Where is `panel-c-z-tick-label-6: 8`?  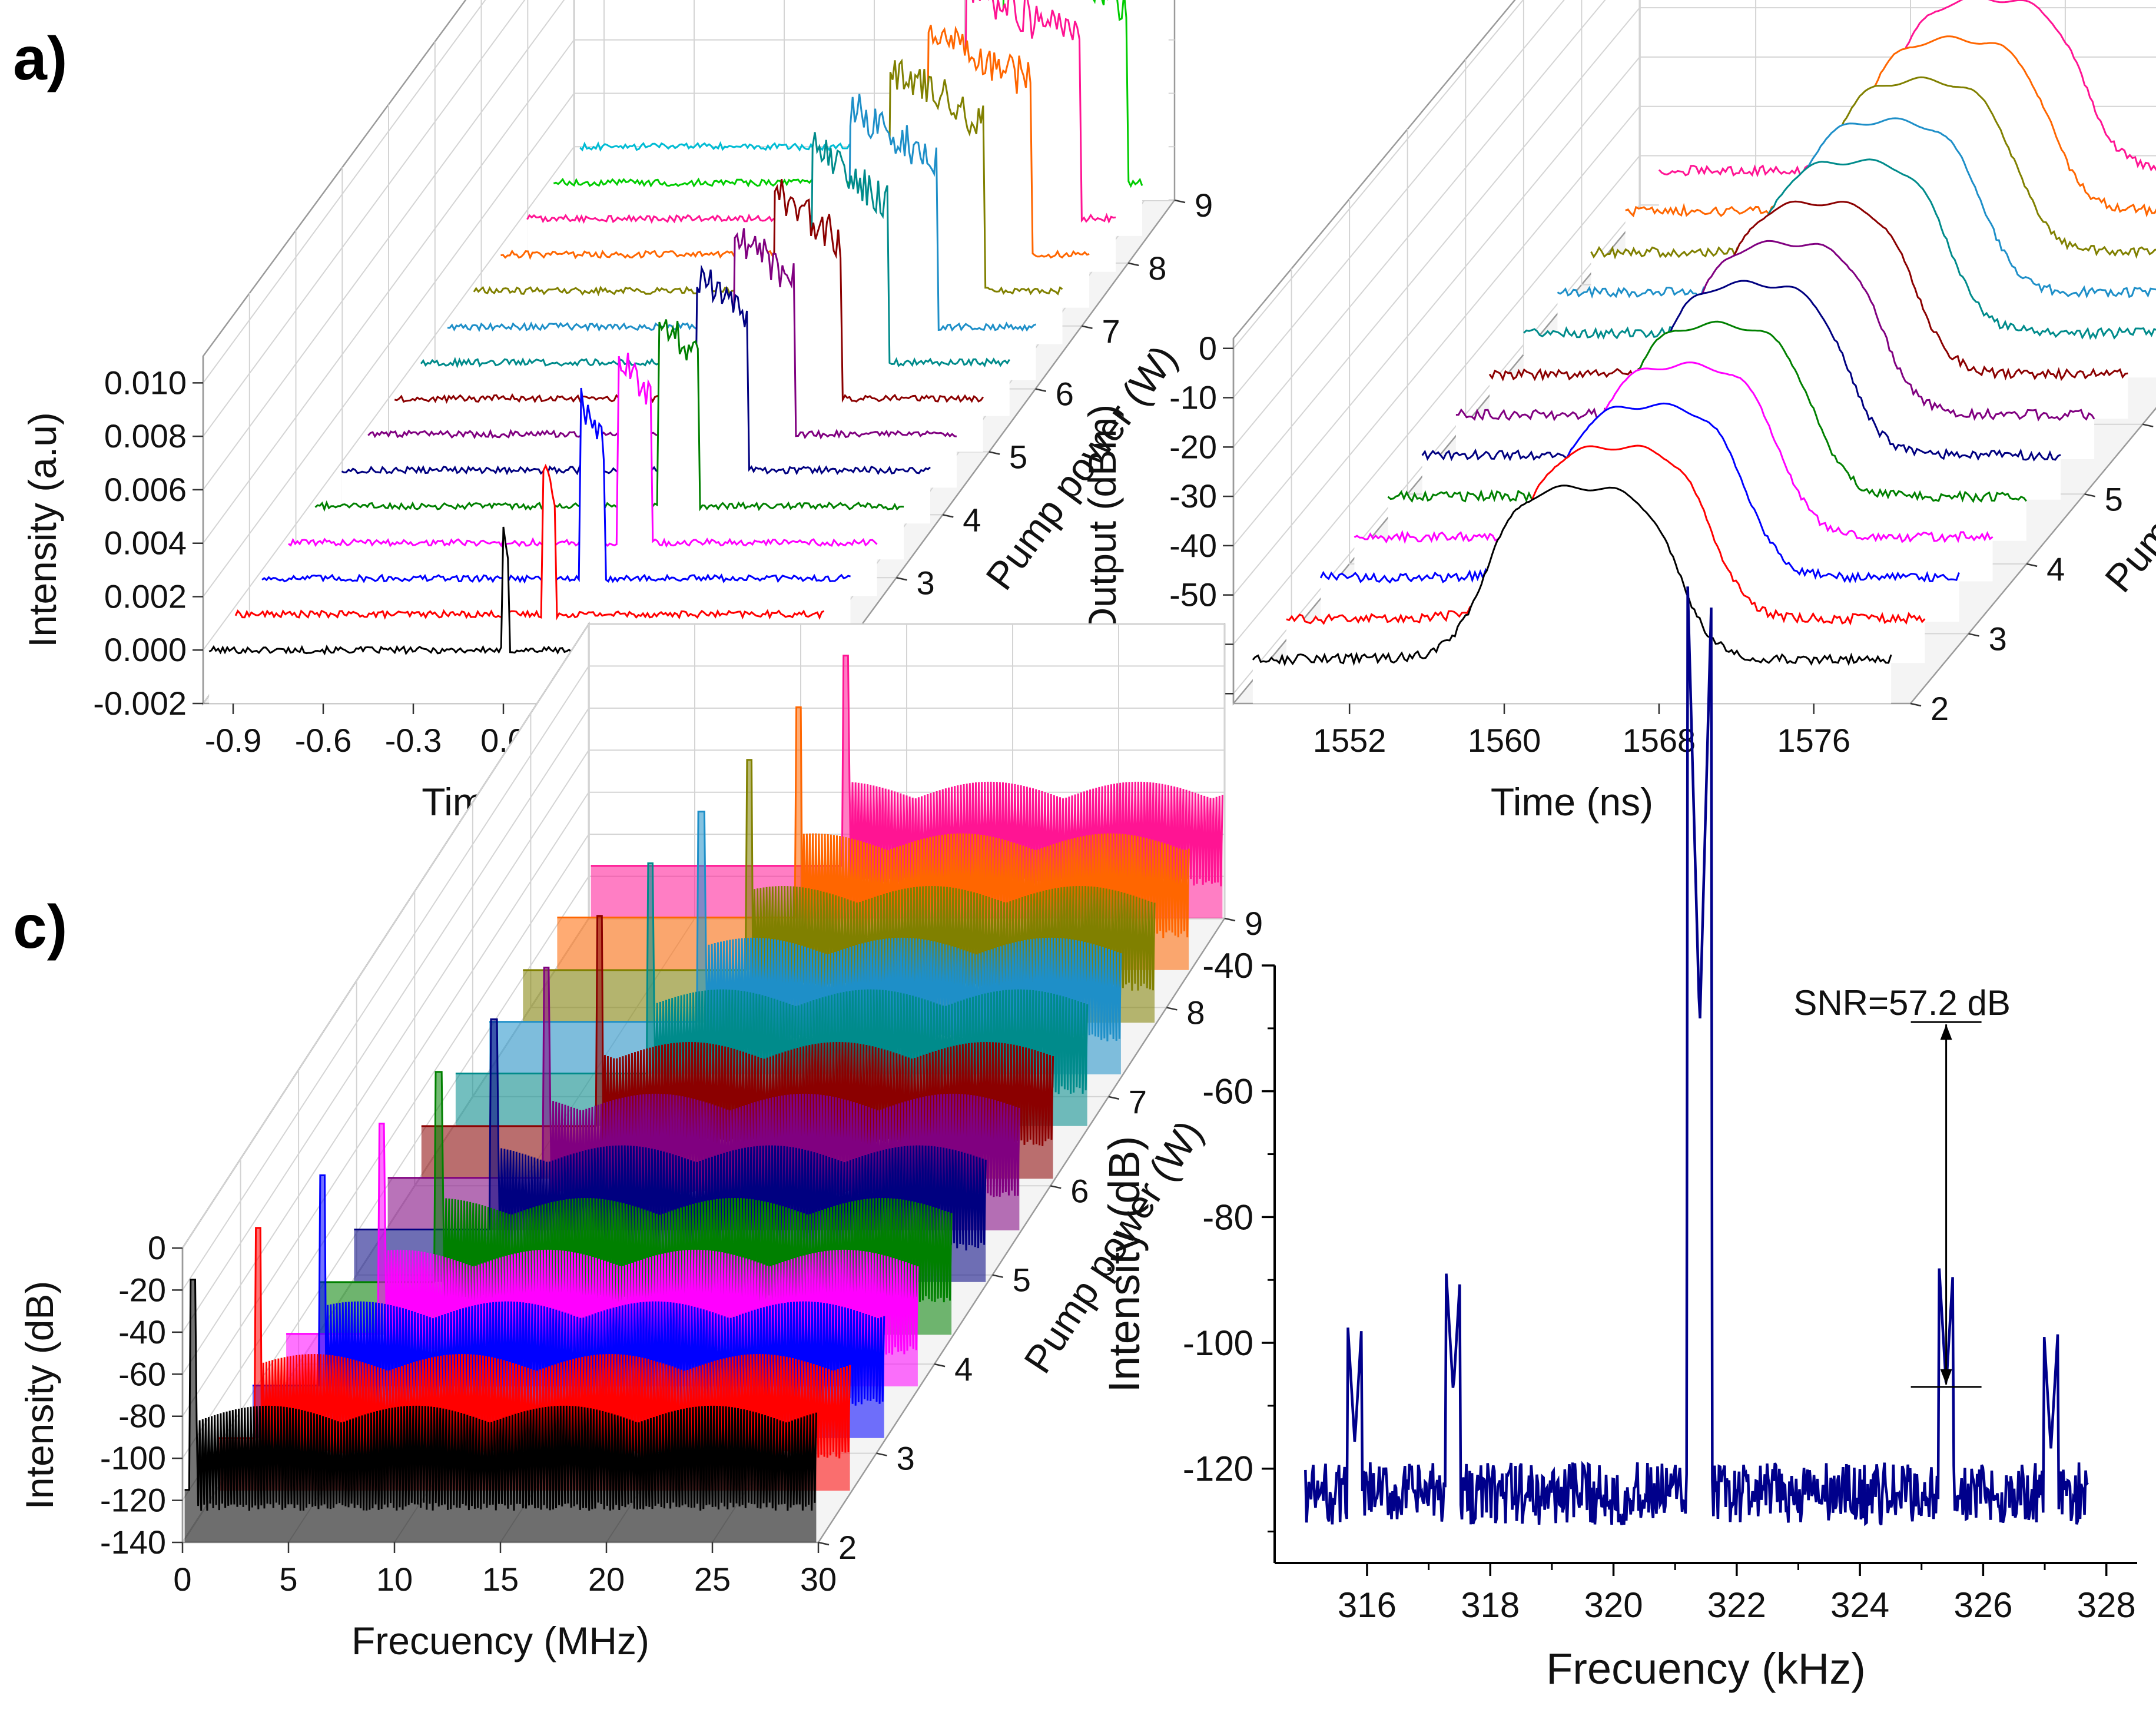 panel-c-z-tick-label-6: 8 is located at coordinates (1195, 1012).